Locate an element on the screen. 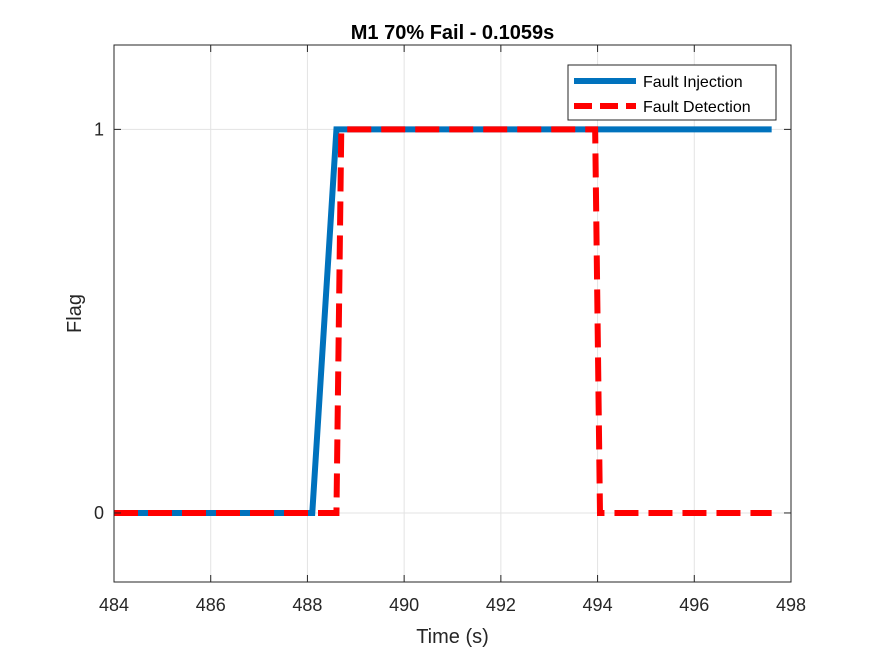  x-tick-label: 488 is located at coordinates (307, 605).